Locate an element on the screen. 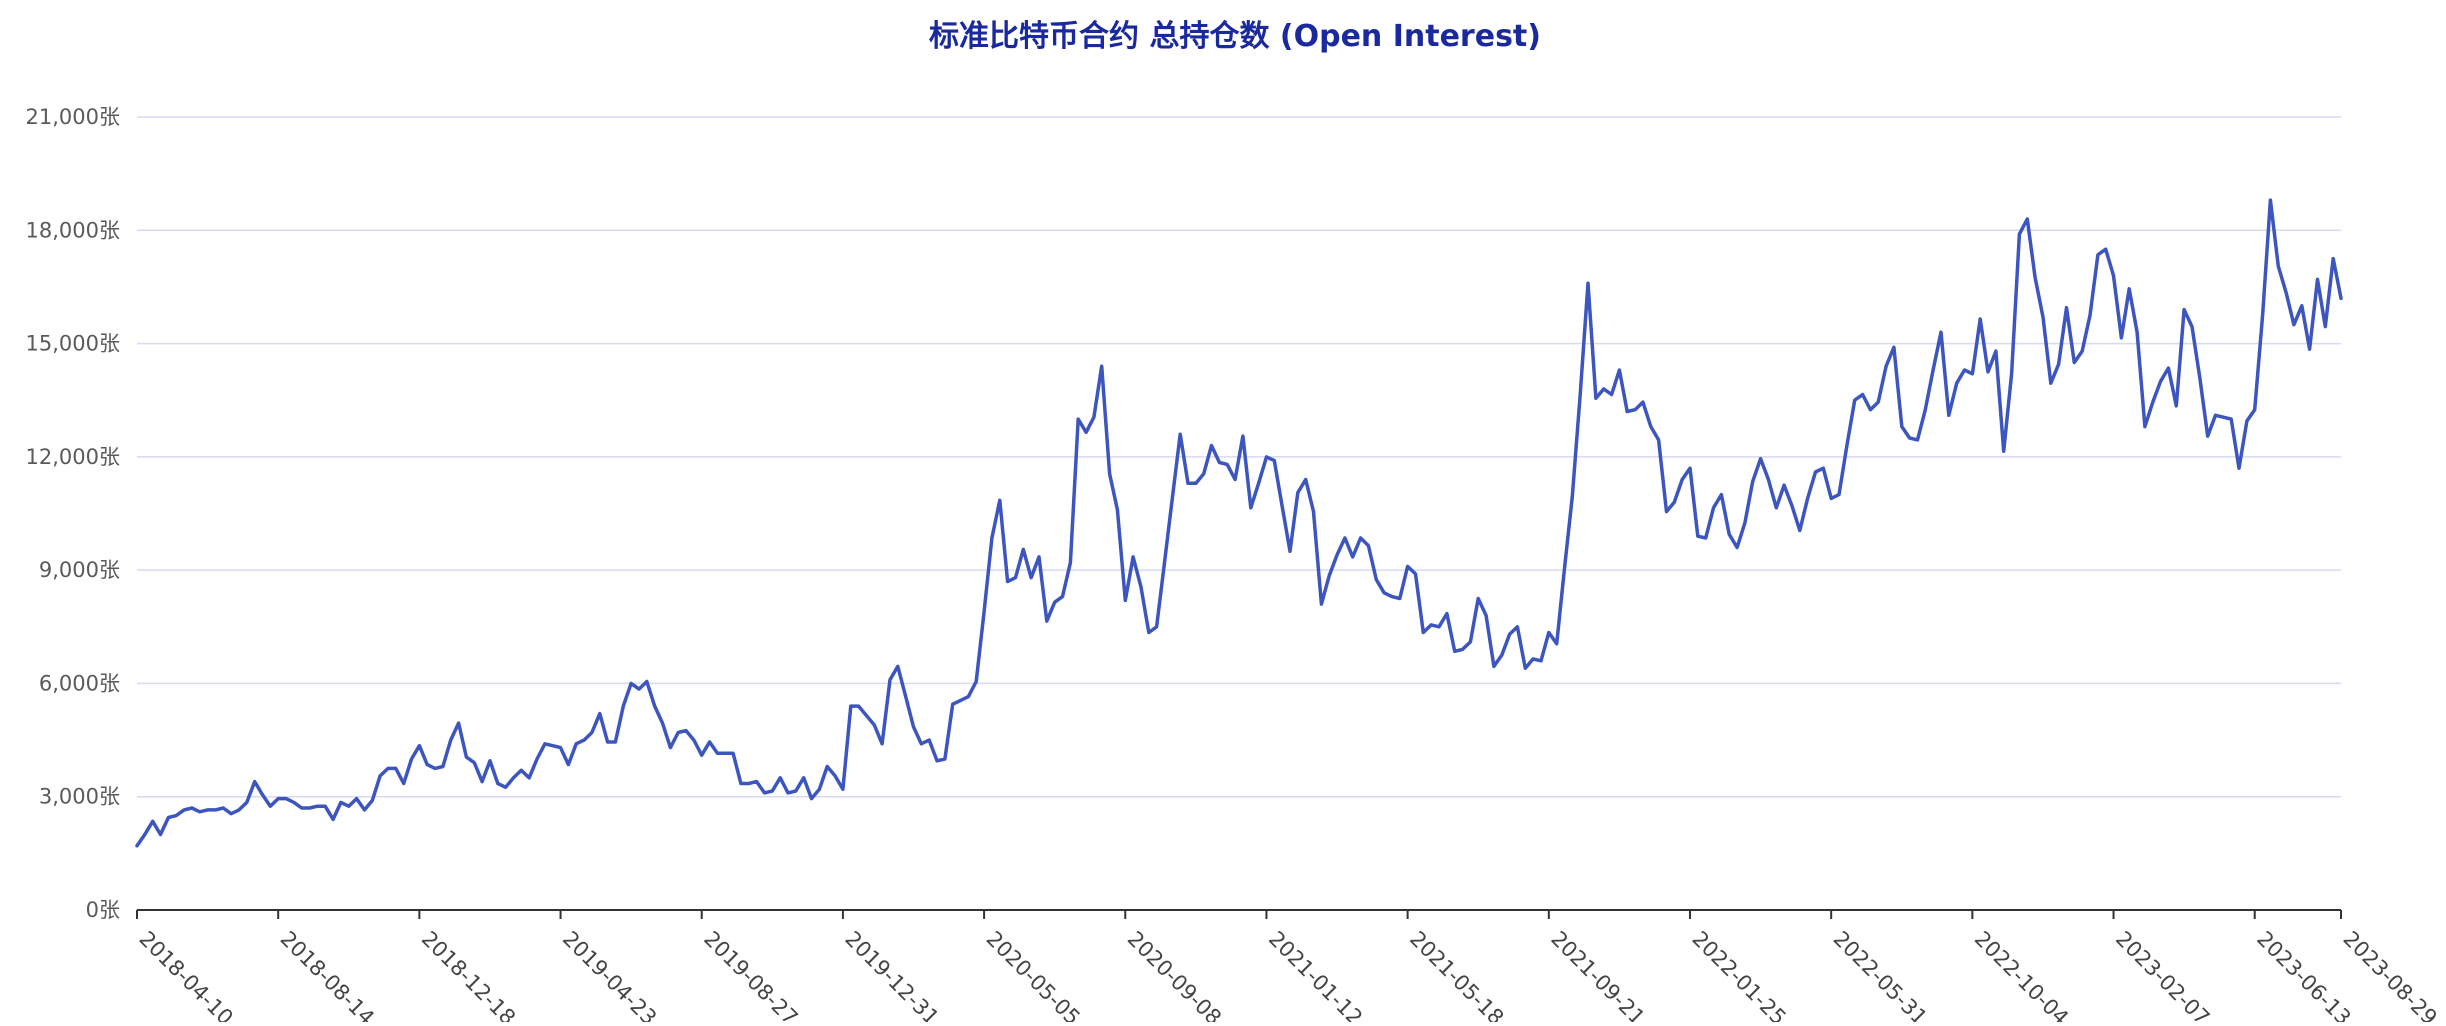 The width and height of the screenshot is (2446, 1026). y-tick-label: 21,000张 is located at coordinates (73, 117).